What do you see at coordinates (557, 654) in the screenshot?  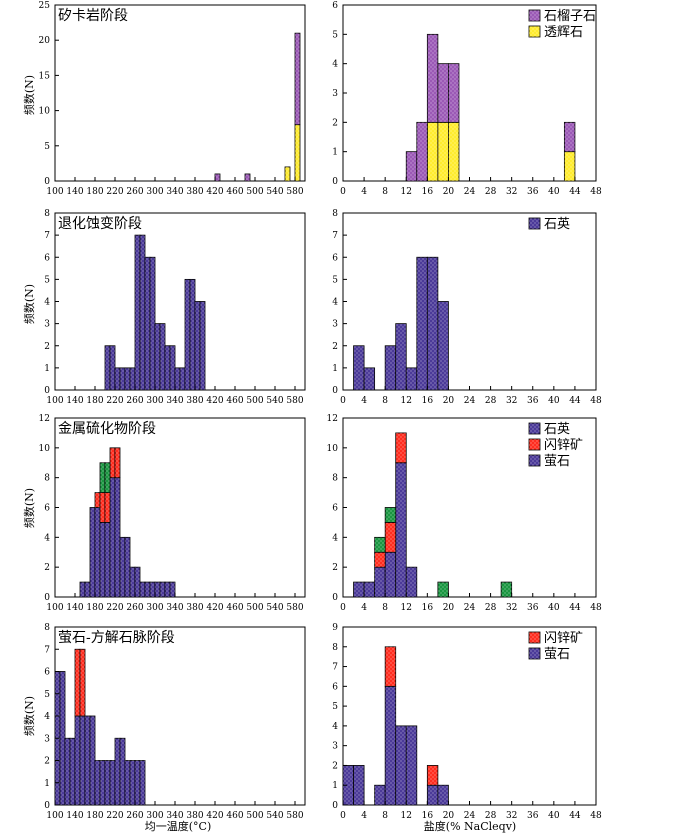 I see `legend-label-fluorite-salinity-1: 萤石` at bounding box center [557, 654].